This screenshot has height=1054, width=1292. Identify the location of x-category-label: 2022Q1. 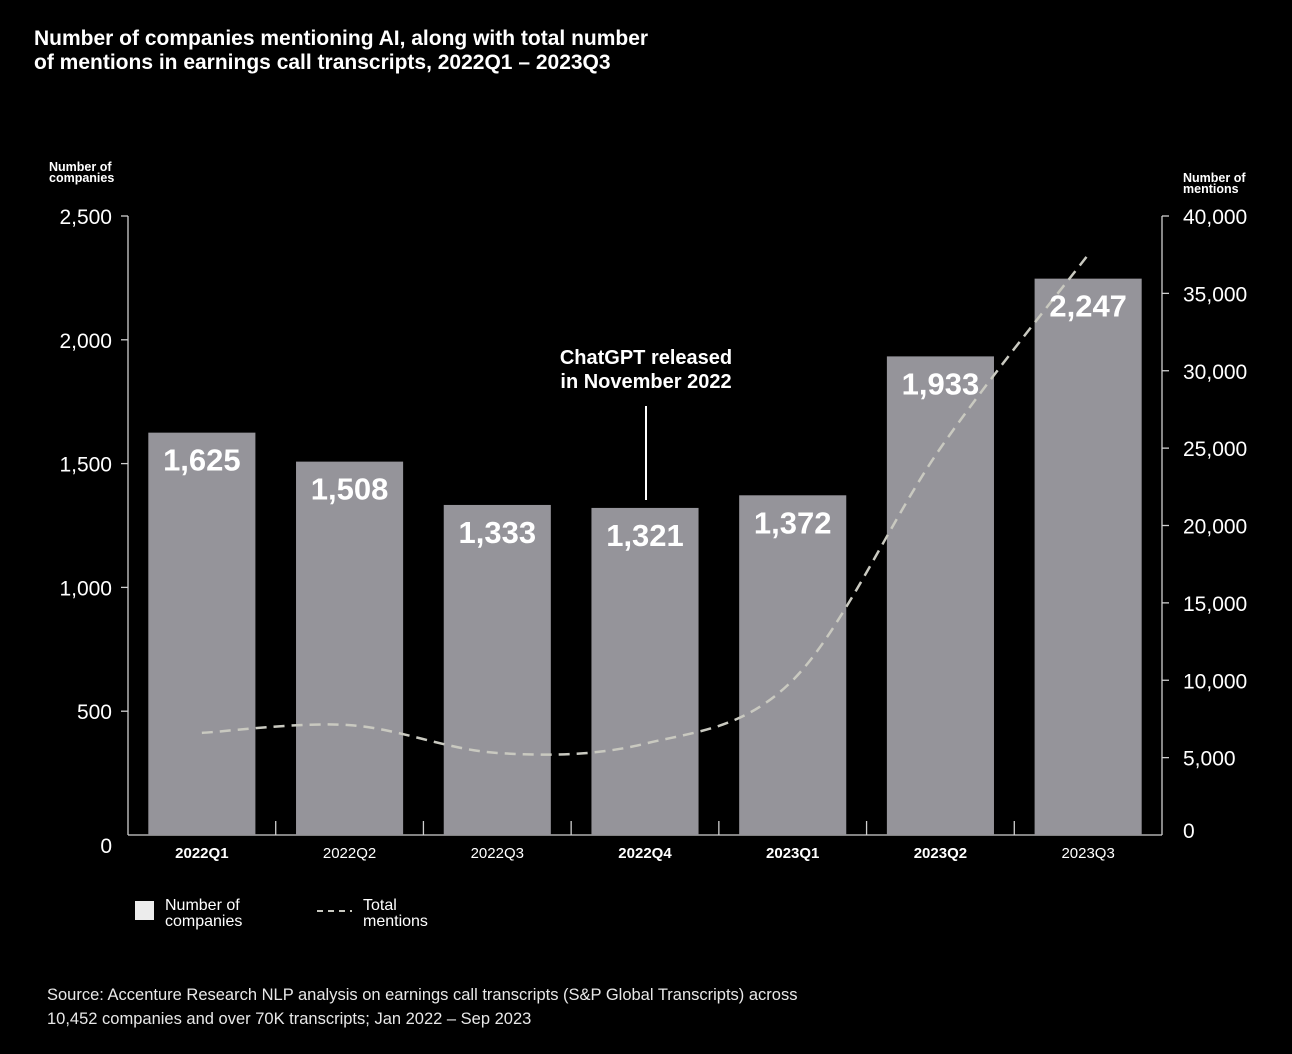
(201, 853).